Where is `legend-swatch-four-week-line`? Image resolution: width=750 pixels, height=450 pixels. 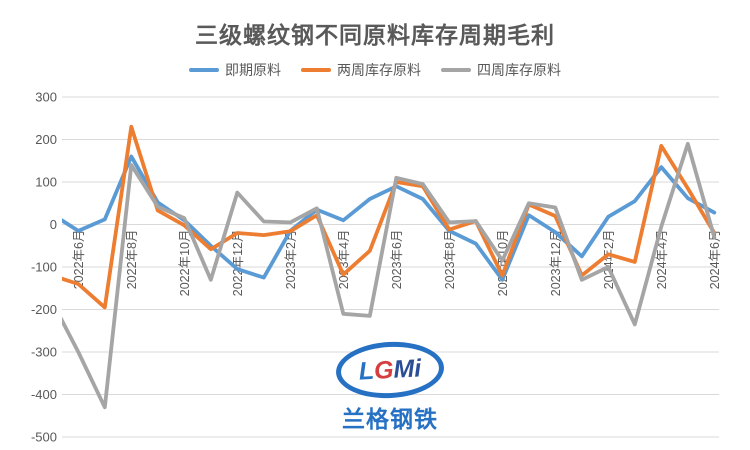
legend-swatch-four-week-line is located at coordinates (456, 70).